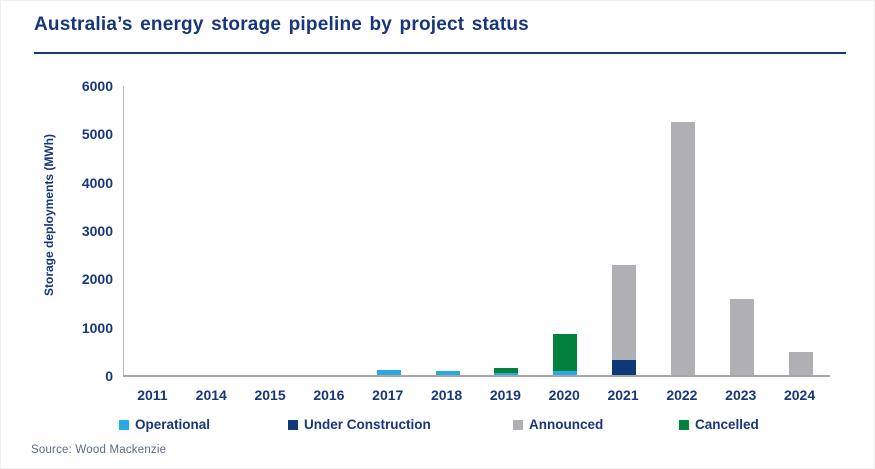 The image size is (875, 469). I want to click on y-tick-label: 4000, so click(97, 182).